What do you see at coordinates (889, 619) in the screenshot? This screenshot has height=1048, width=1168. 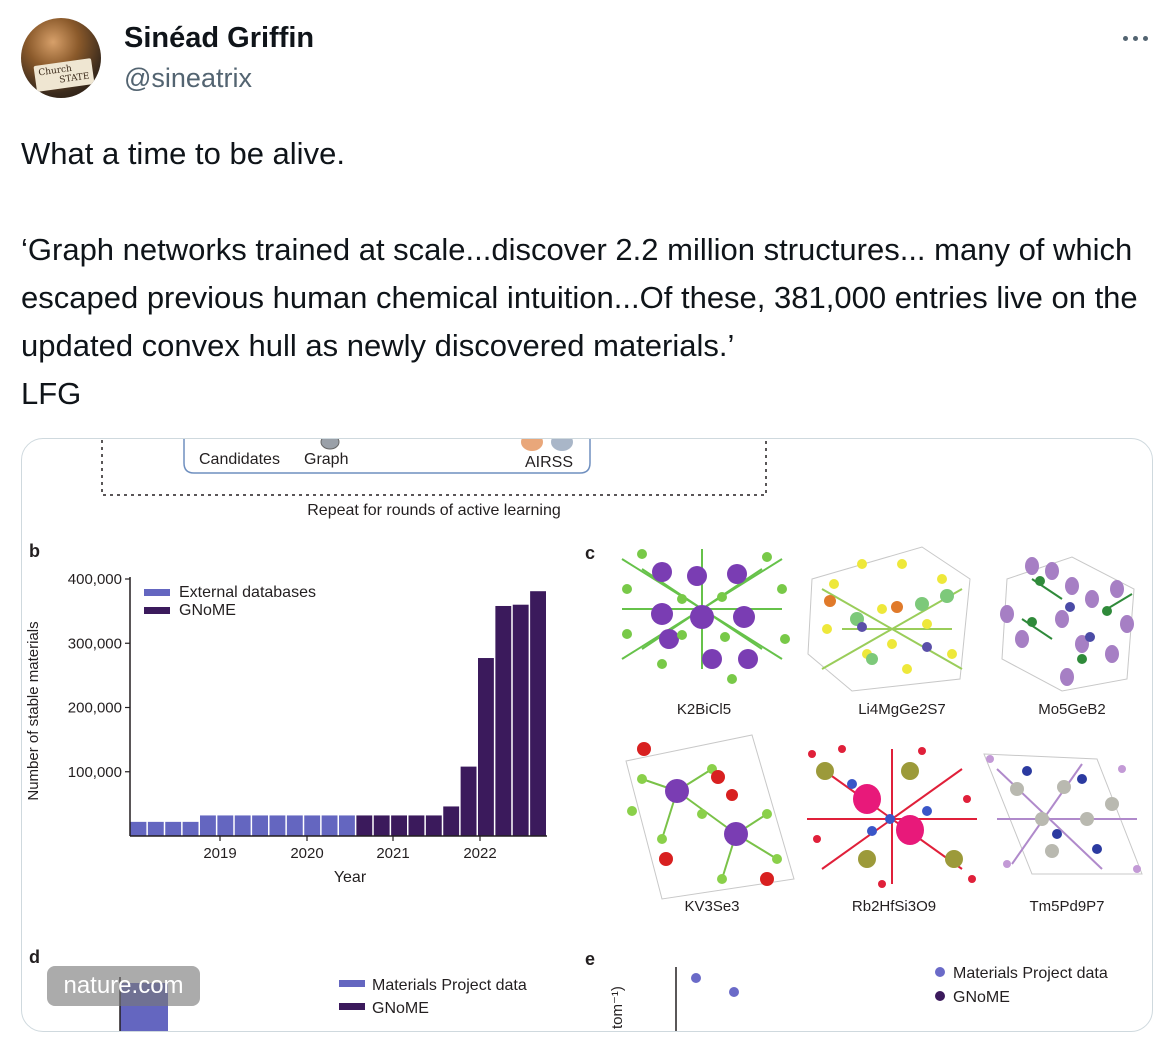 I see `crystal-li4mgge2s7-image` at bounding box center [889, 619].